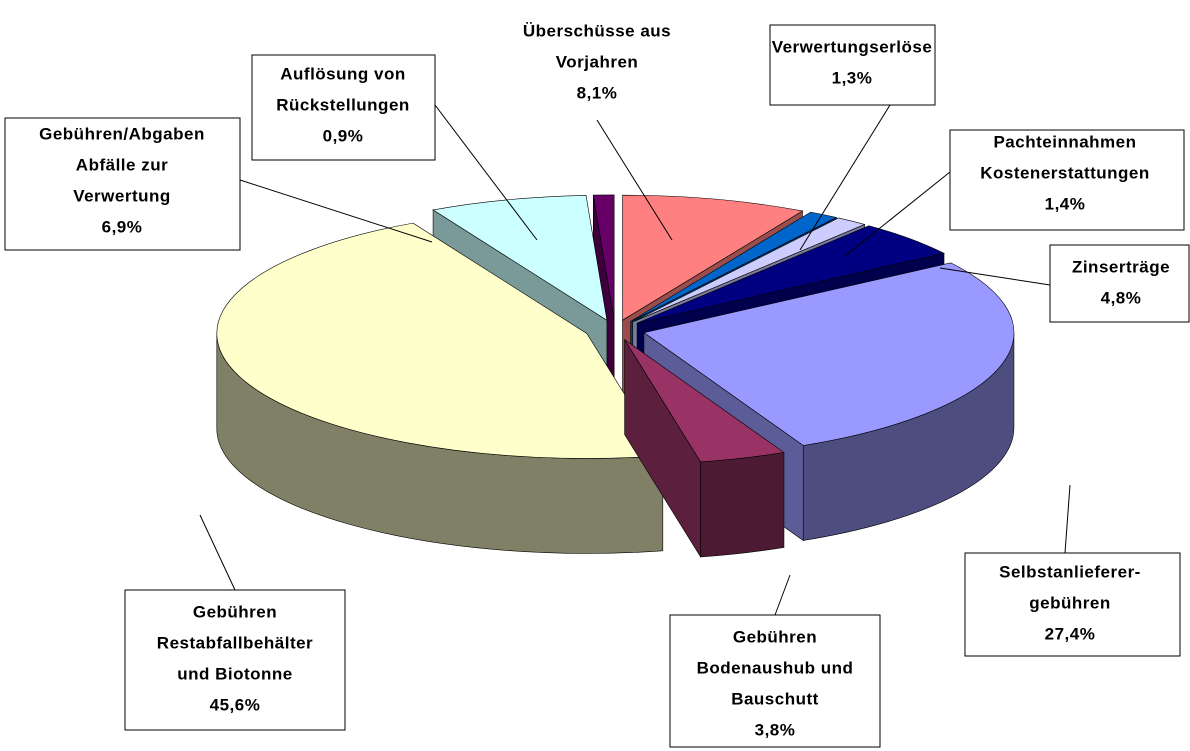 The width and height of the screenshot is (1190, 751). I want to click on slice-label: Bauschutt, so click(775, 698).